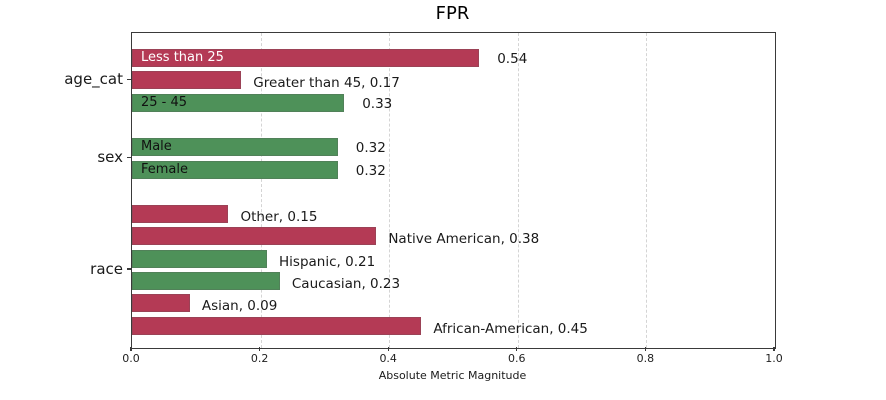 The image size is (886, 400). What do you see at coordinates (645, 349) in the screenshot?
I see `x-tick-mark-0.8` at bounding box center [645, 349].